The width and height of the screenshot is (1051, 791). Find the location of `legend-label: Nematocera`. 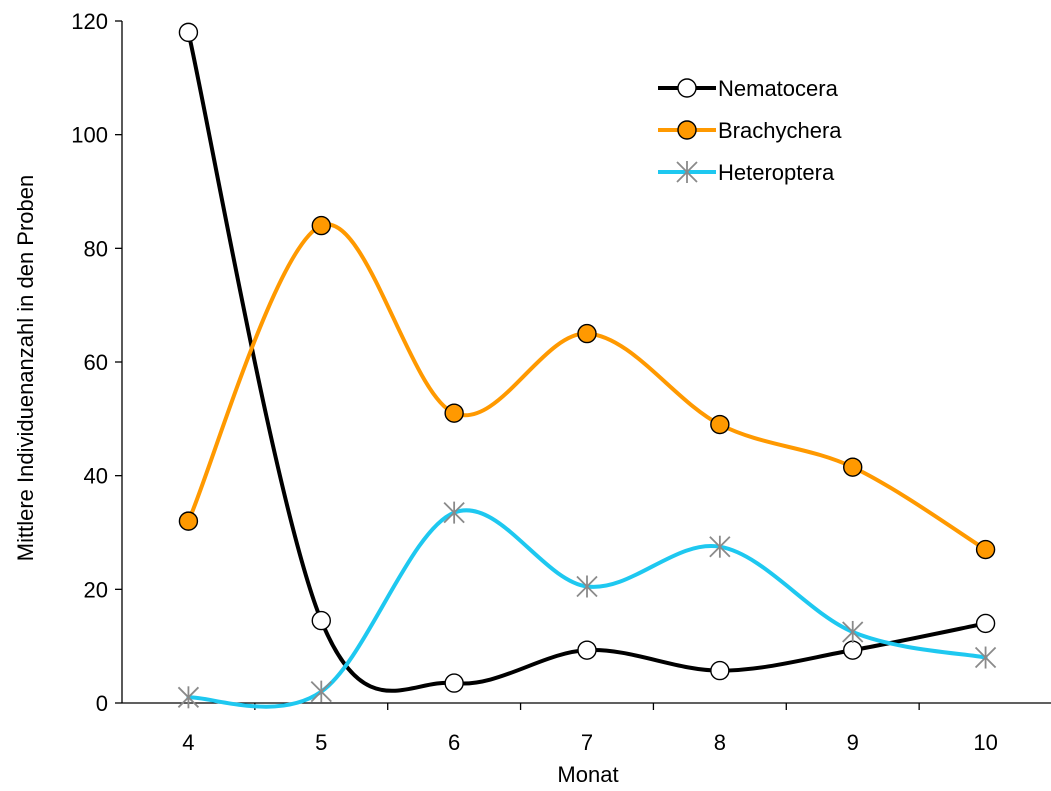

legend-label: Nematocera is located at coordinates (778, 88).